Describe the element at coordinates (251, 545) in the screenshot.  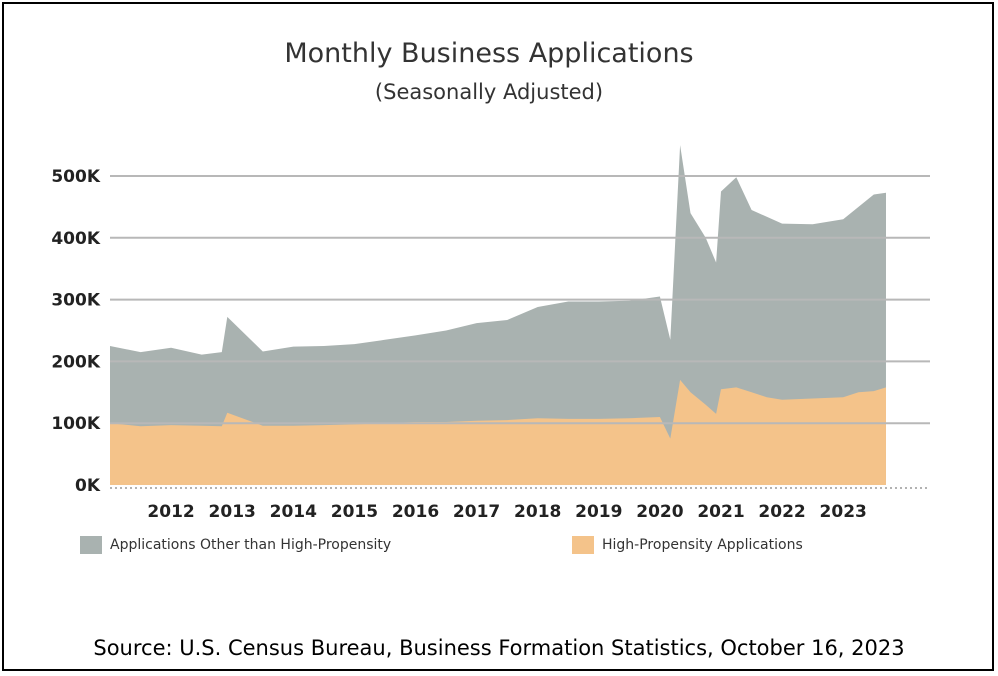
I see `legend-label-other: Applications Other than High-Propensity` at that location.